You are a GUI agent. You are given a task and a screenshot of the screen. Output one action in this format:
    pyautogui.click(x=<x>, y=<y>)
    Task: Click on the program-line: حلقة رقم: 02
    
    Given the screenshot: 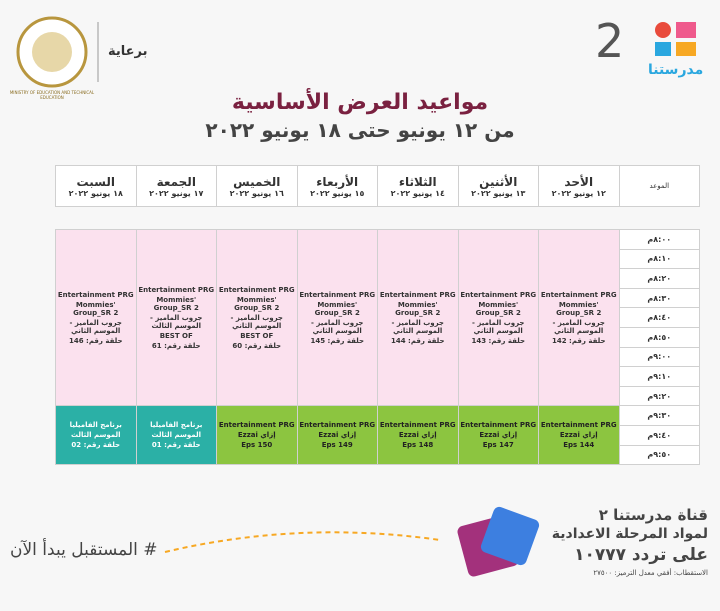 What is the action you would take?
    pyautogui.click(x=96, y=445)
    